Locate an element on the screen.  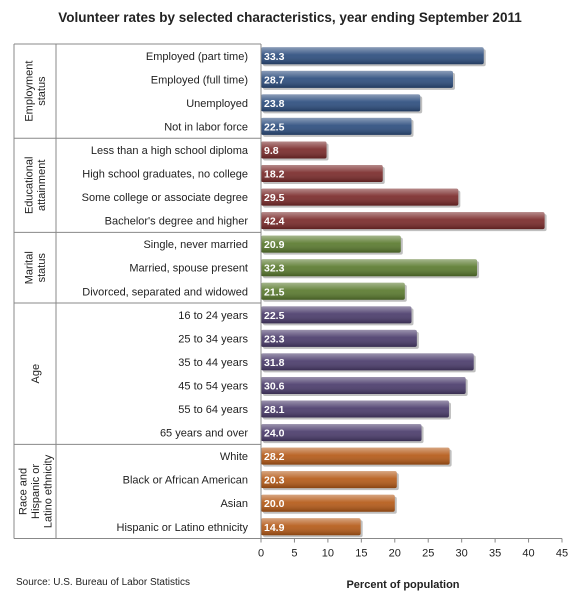
category-label: Bachelor's degree and higher is located at coordinates (177, 222).